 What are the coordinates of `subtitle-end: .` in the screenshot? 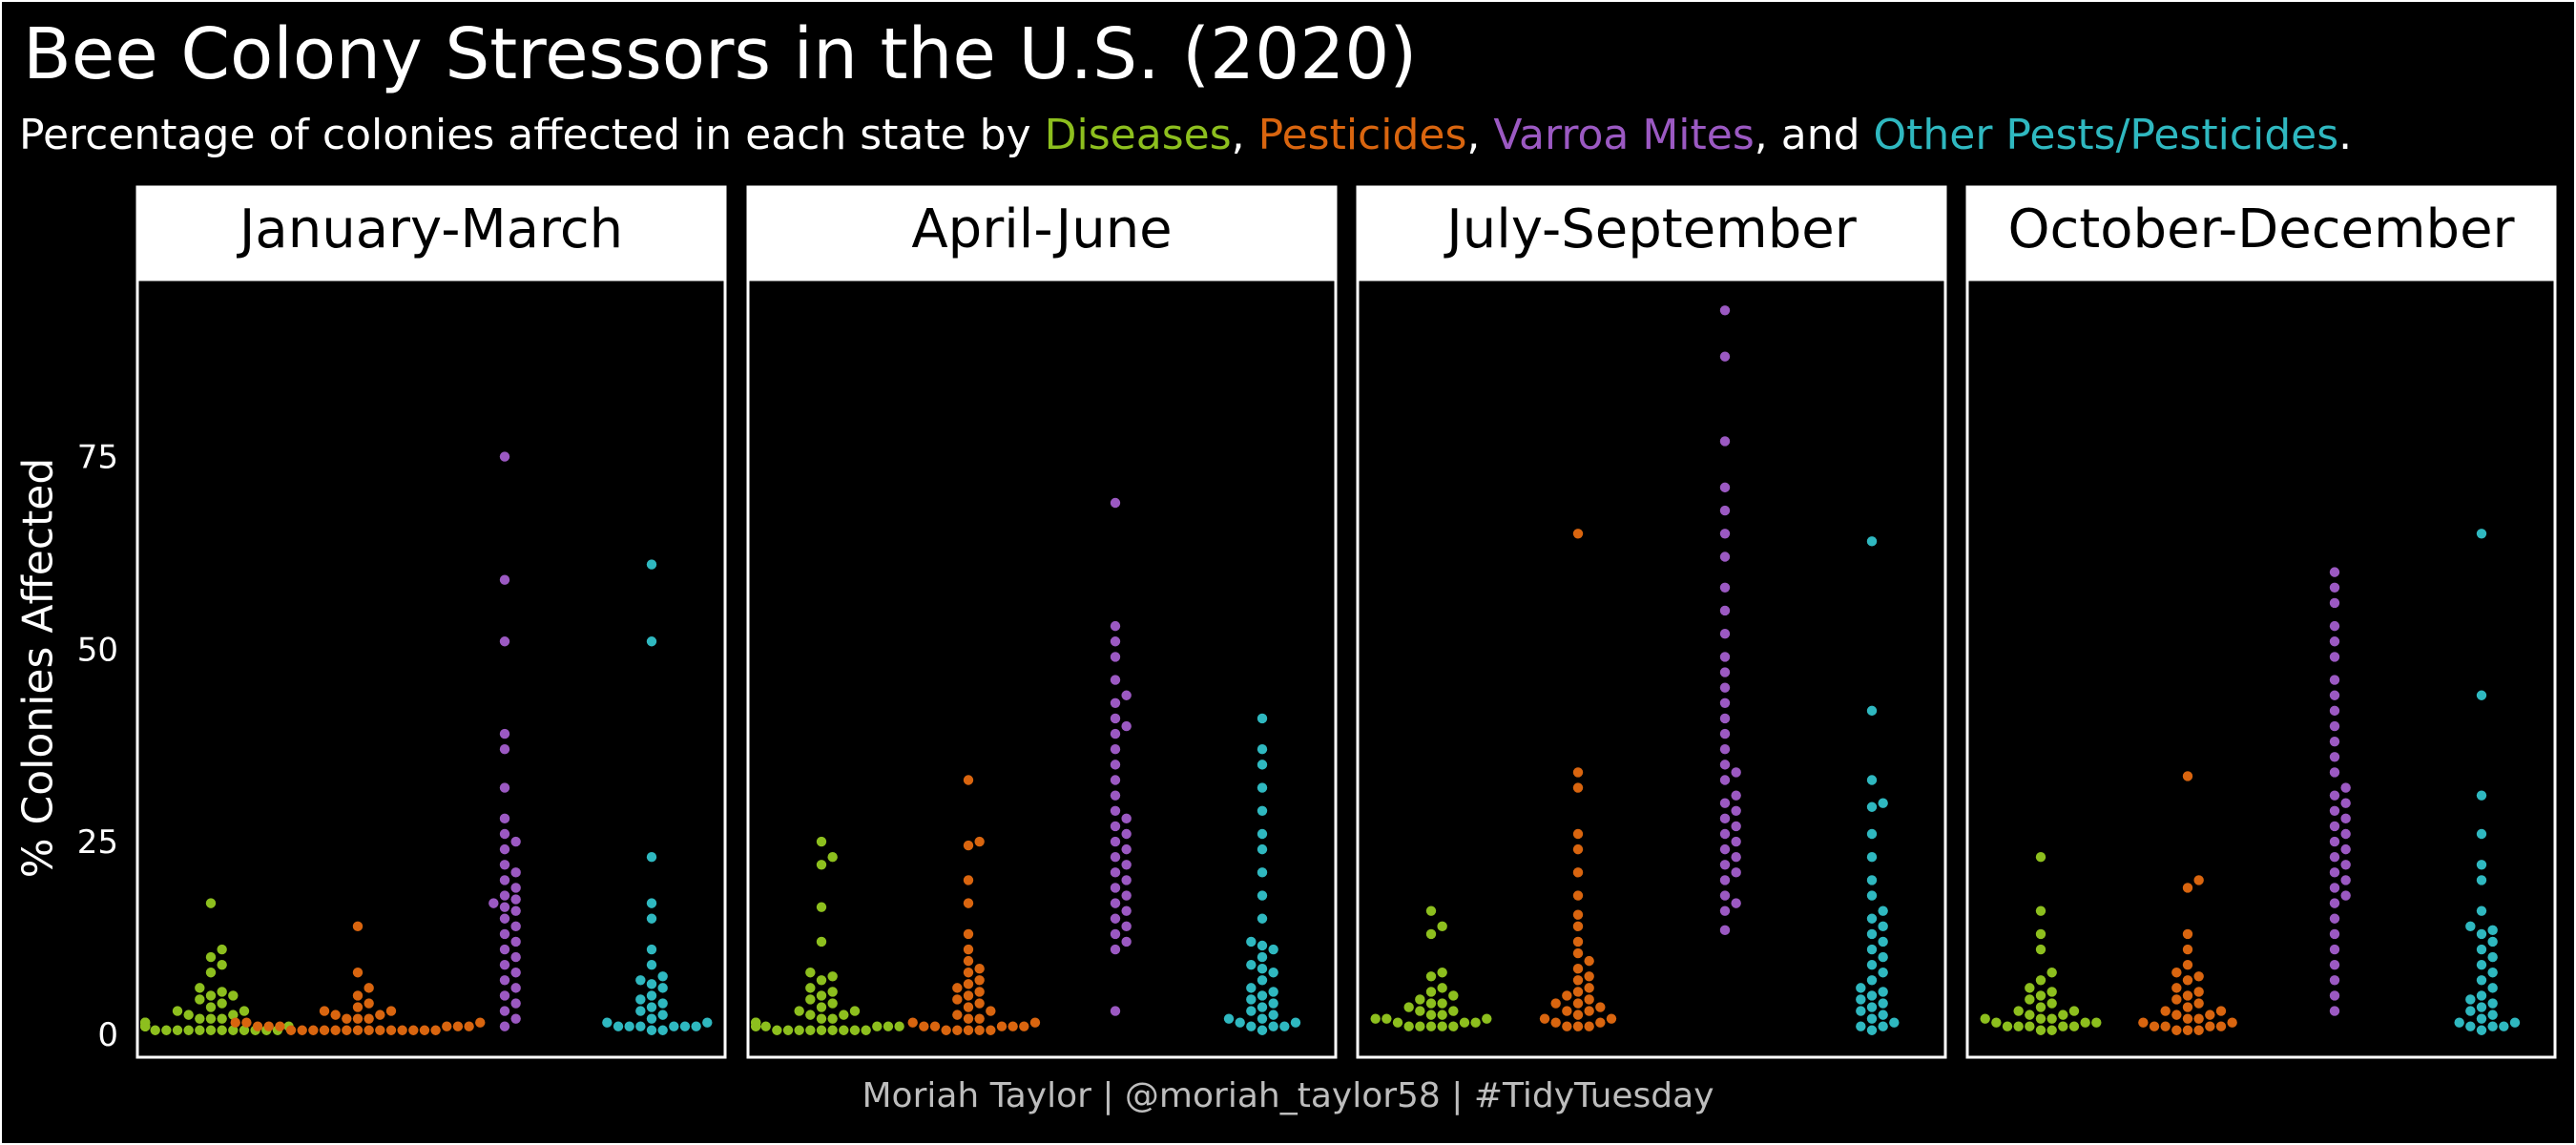 It's located at (2345, 135).